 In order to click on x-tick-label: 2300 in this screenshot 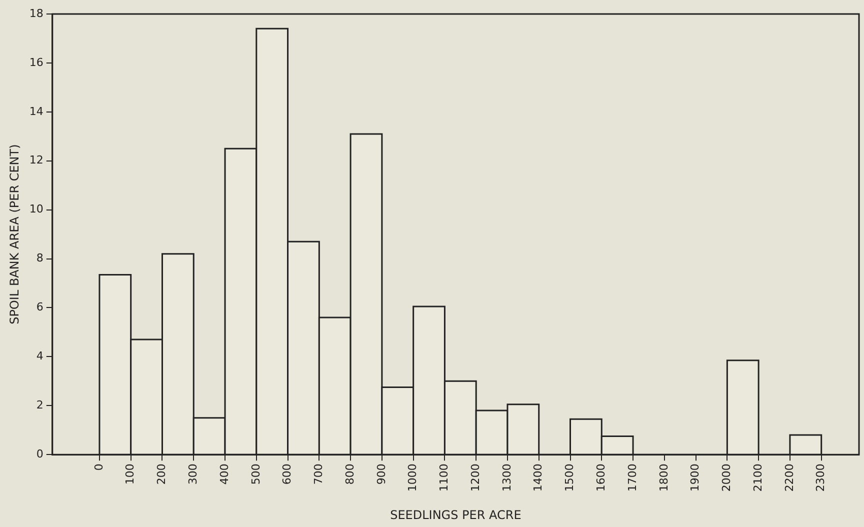, I will do `click(821, 478)`.